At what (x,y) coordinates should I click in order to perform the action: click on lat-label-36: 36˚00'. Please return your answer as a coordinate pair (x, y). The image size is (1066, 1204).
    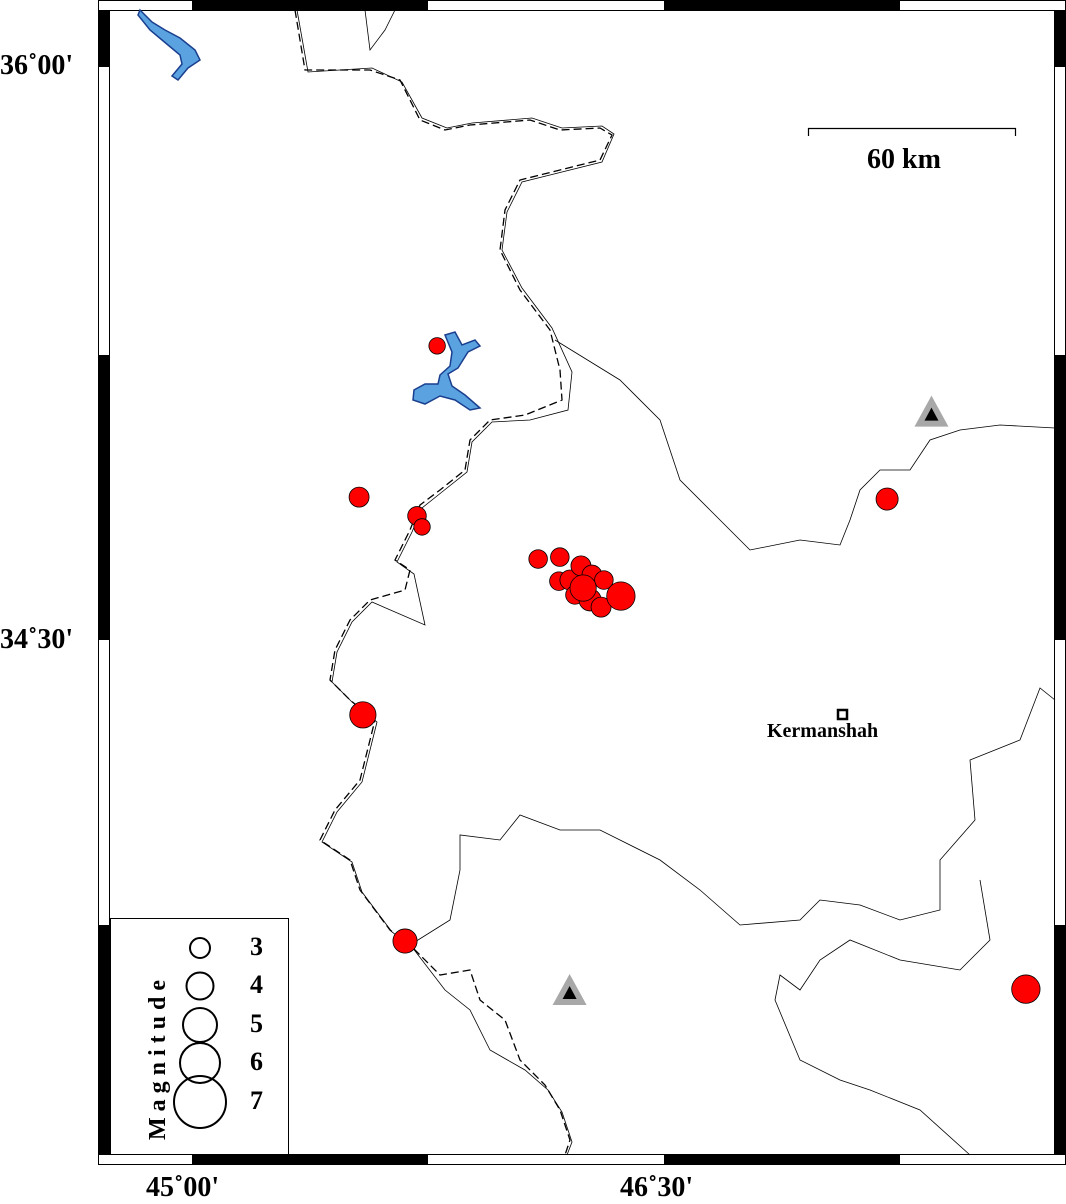
    Looking at the image, I should click on (37, 65).